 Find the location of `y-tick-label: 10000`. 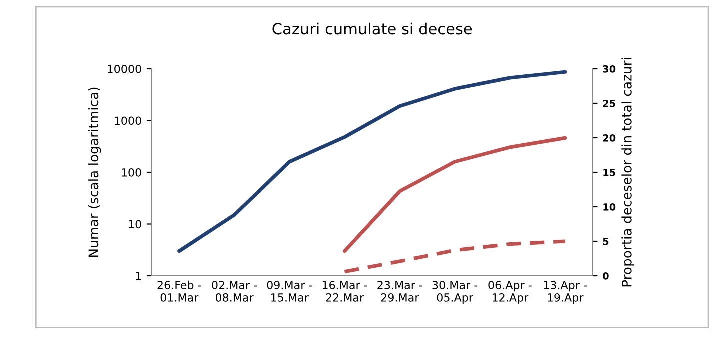

y-tick-label: 10000 is located at coordinates (125, 69).